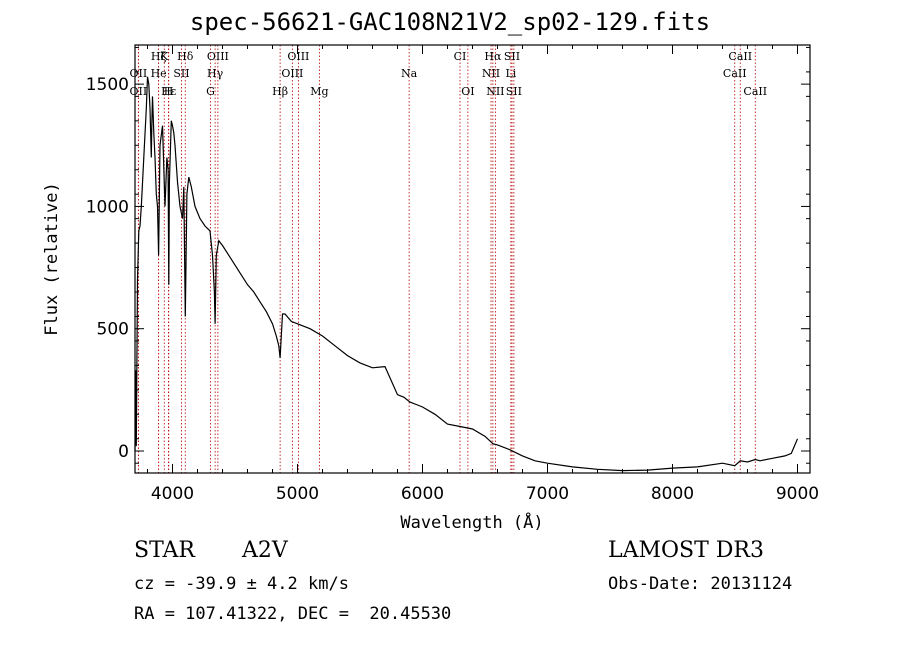 This screenshot has width=900, height=649. I want to click on y-axis-label: Flux (relative), so click(52, 259).